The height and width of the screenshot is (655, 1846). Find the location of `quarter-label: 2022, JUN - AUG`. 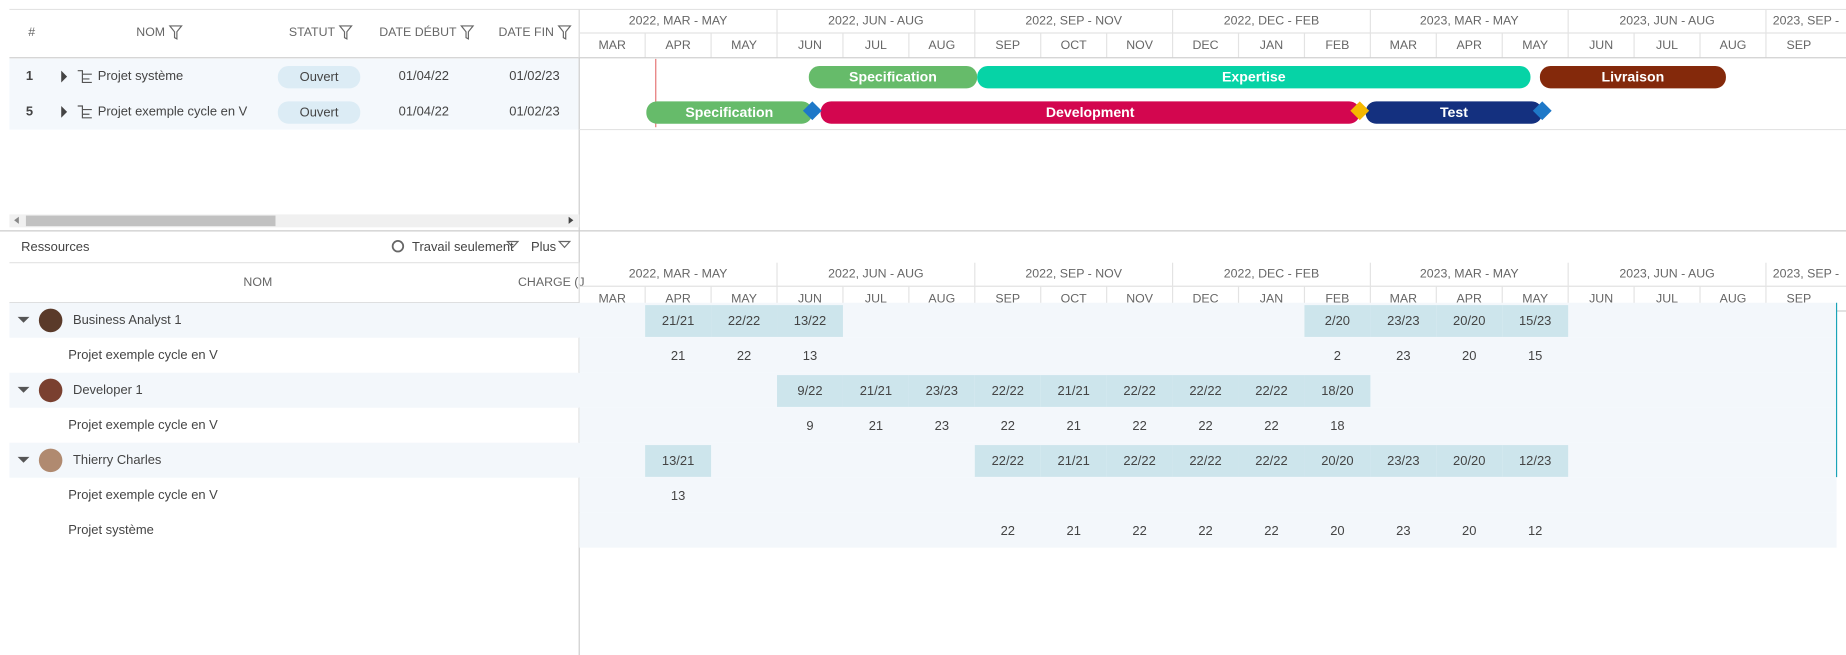

quarter-label: 2022, JUN - AUG is located at coordinates (875, 20).